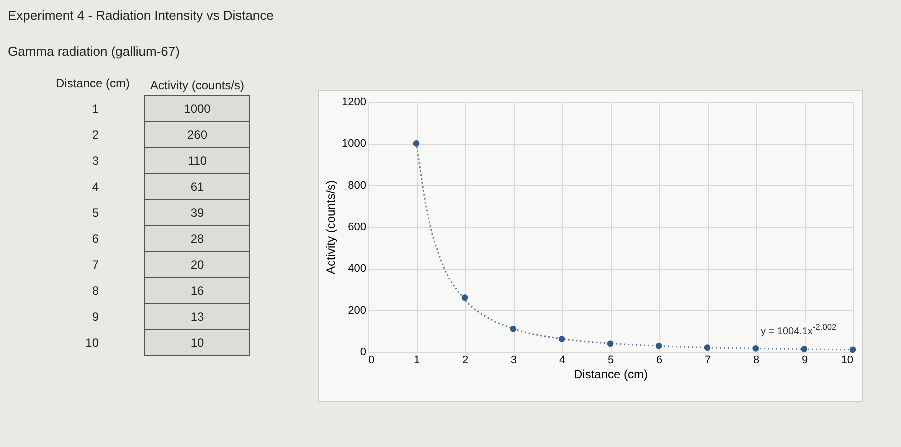 The image size is (901, 447). What do you see at coordinates (357, 269) in the screenshot?
I see `y-tick-label: 400` at bounding box center [357, 269].